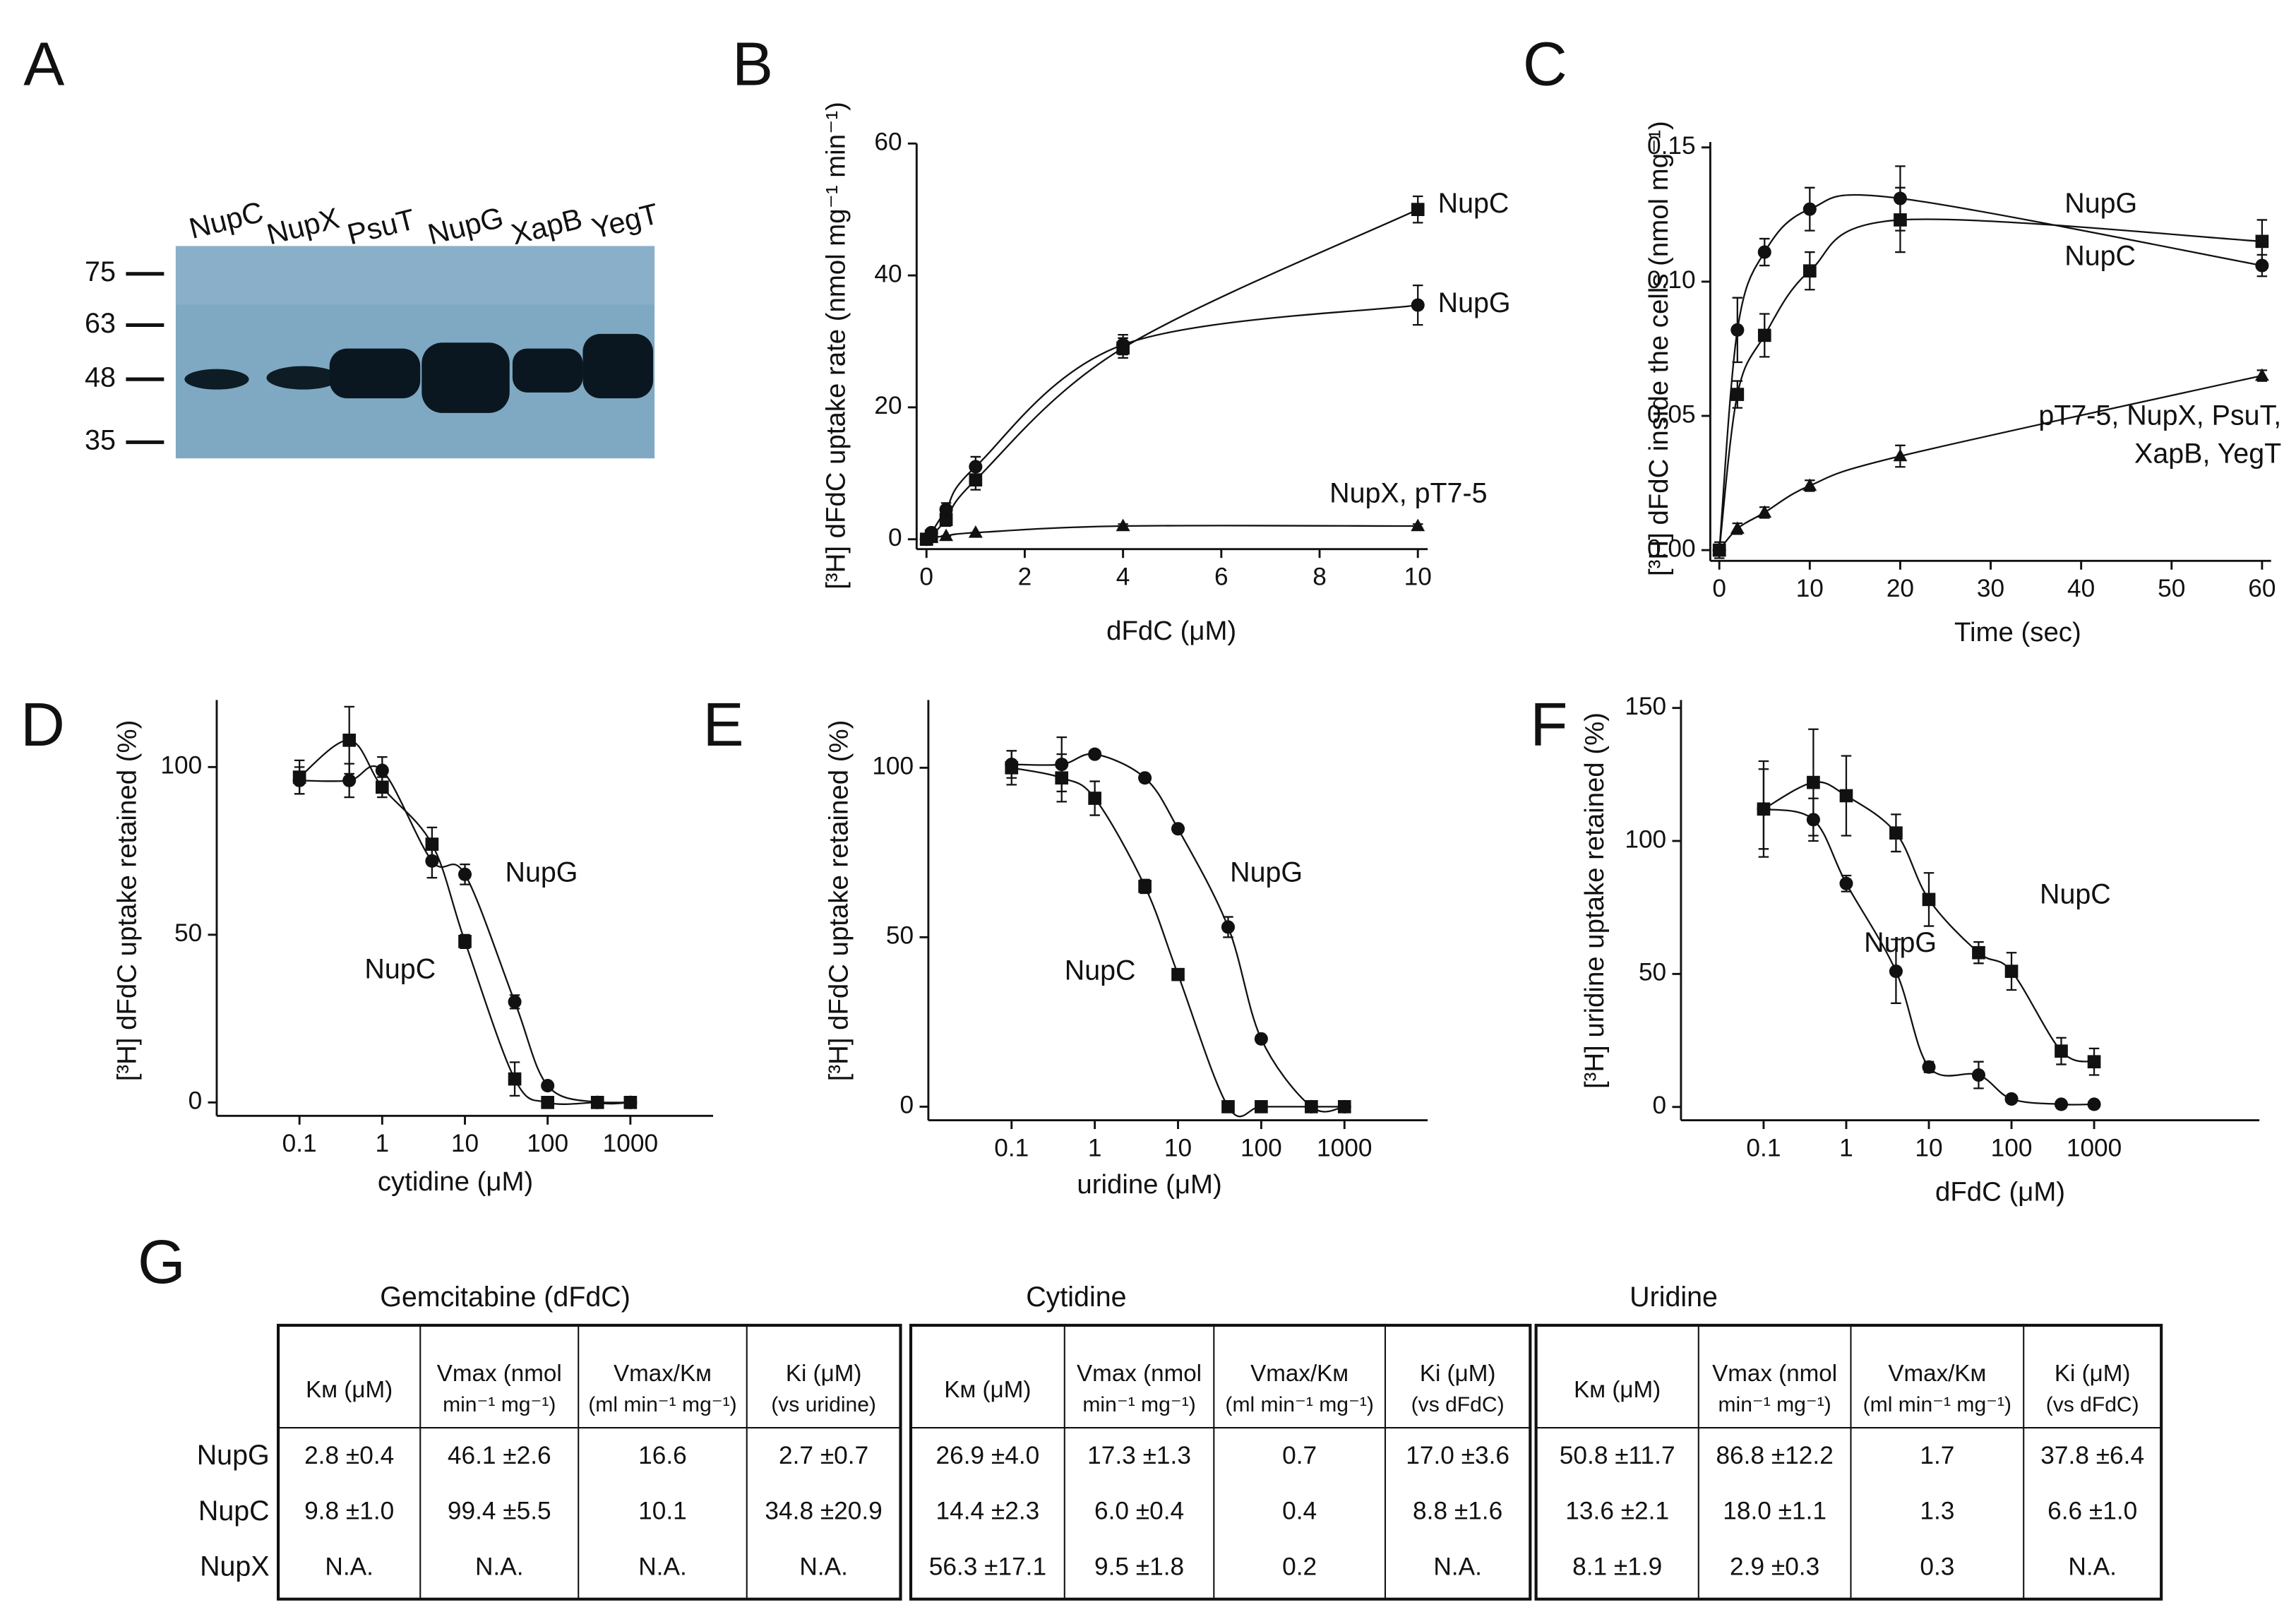 This screenshot has height=1624, width=2296. What do you see at coordinates (235, 1566) in the screenshot?
I see `row-label: NupX` at bounding box center [235, 1566].